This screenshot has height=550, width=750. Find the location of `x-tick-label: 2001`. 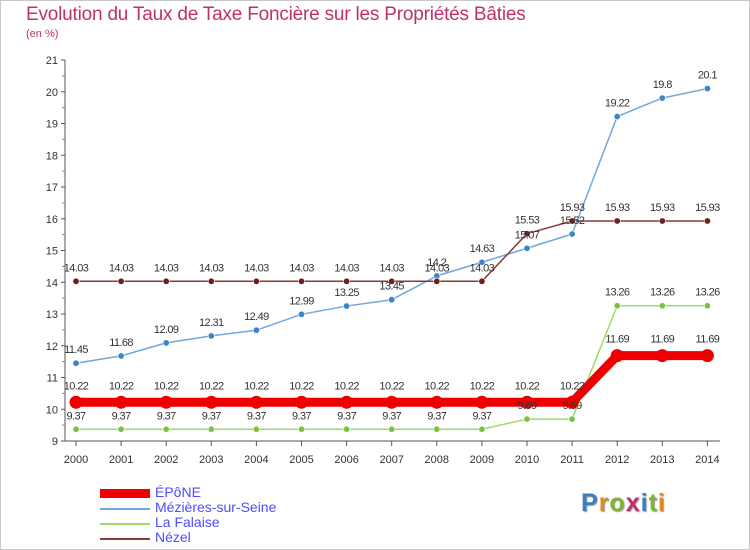

x-tick-label: 2001 is located at coordinates (121, 460).